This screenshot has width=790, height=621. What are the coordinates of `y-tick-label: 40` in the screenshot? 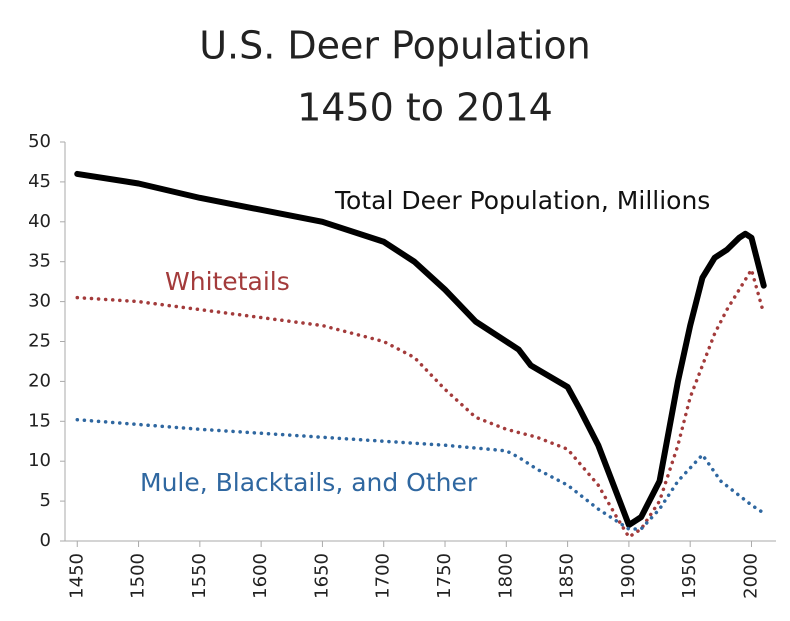 It's located at (39, 221).